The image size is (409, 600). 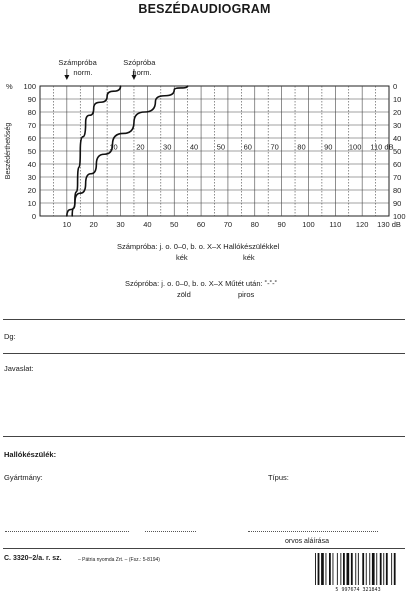 What do you see at coordinates (395, 86) in the screenshot?
I see `right-tick-label: 0` at bounding box center [395, 86].